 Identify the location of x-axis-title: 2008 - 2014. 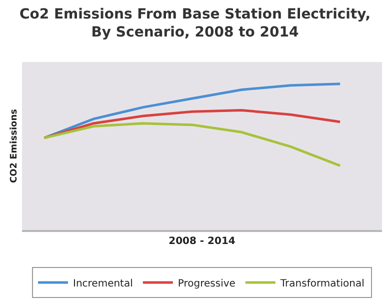
(202, 241).